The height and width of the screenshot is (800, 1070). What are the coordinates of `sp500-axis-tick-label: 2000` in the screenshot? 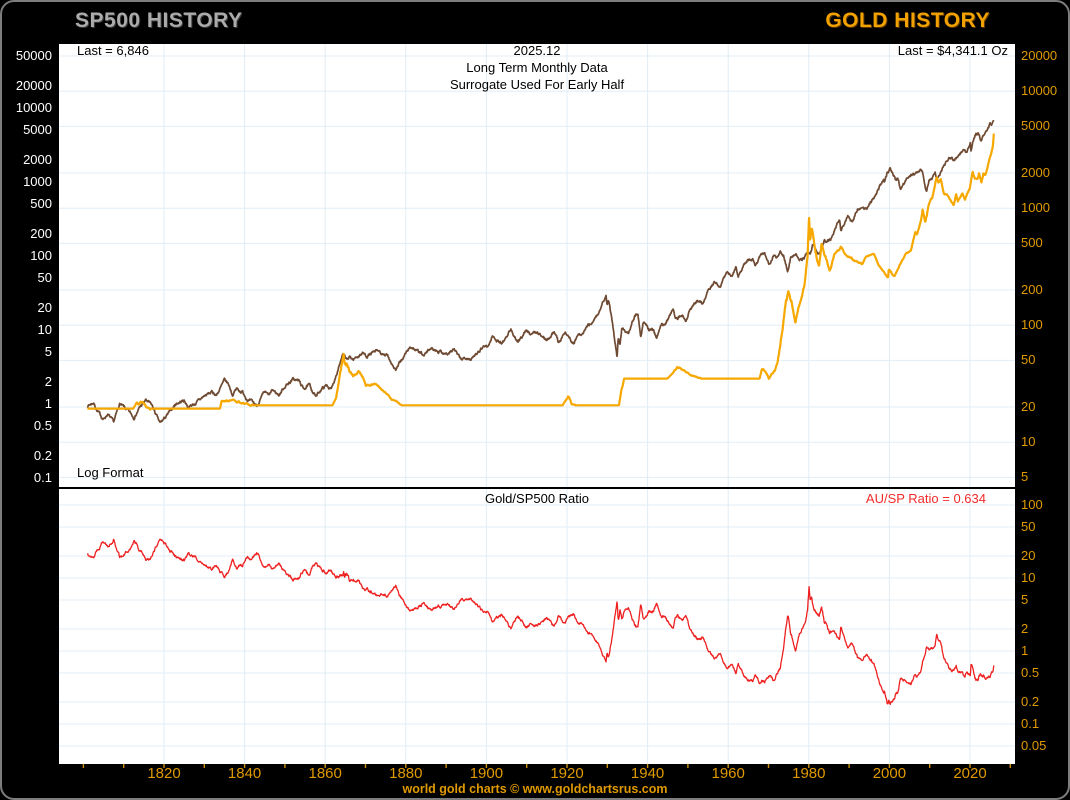 It's located at (37, 159).